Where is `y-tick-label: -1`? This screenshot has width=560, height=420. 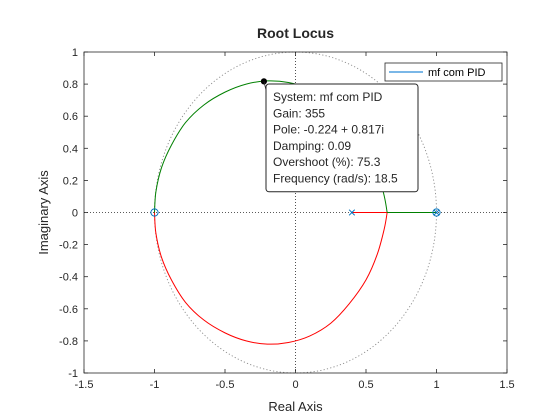 y-tick-label: -1 is located at coordinates (73, 374).